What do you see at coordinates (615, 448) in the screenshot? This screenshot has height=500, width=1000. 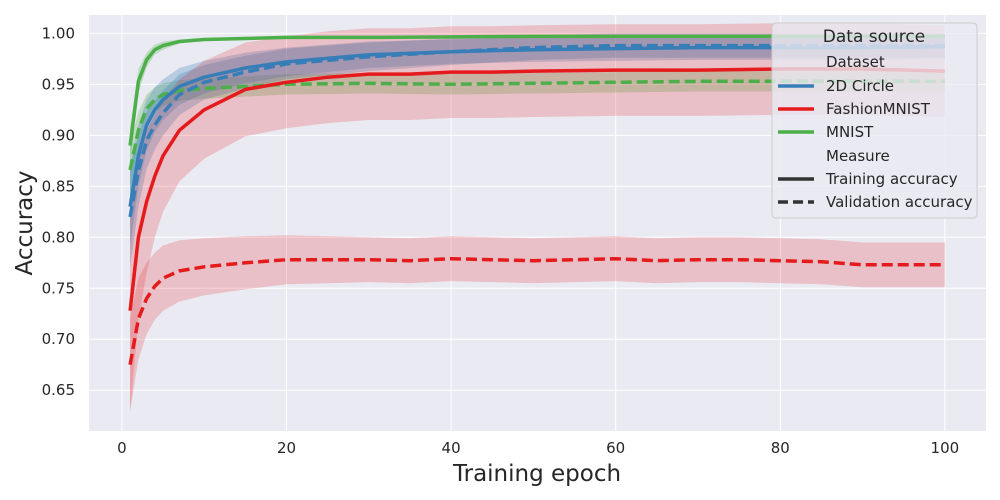 I see `x-tick-label: 60` at bounding box center [615, 448].